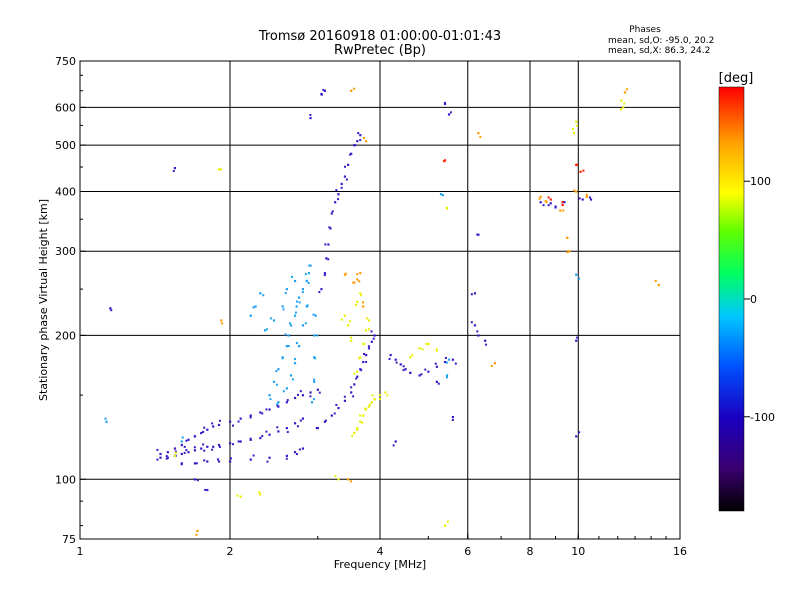 This screenshot has width=800, height=600. What do you see at coordinates (762, 417) in the screenshot?
I see `colorbar-tick-label: -100` at bounding box center [762, 417].